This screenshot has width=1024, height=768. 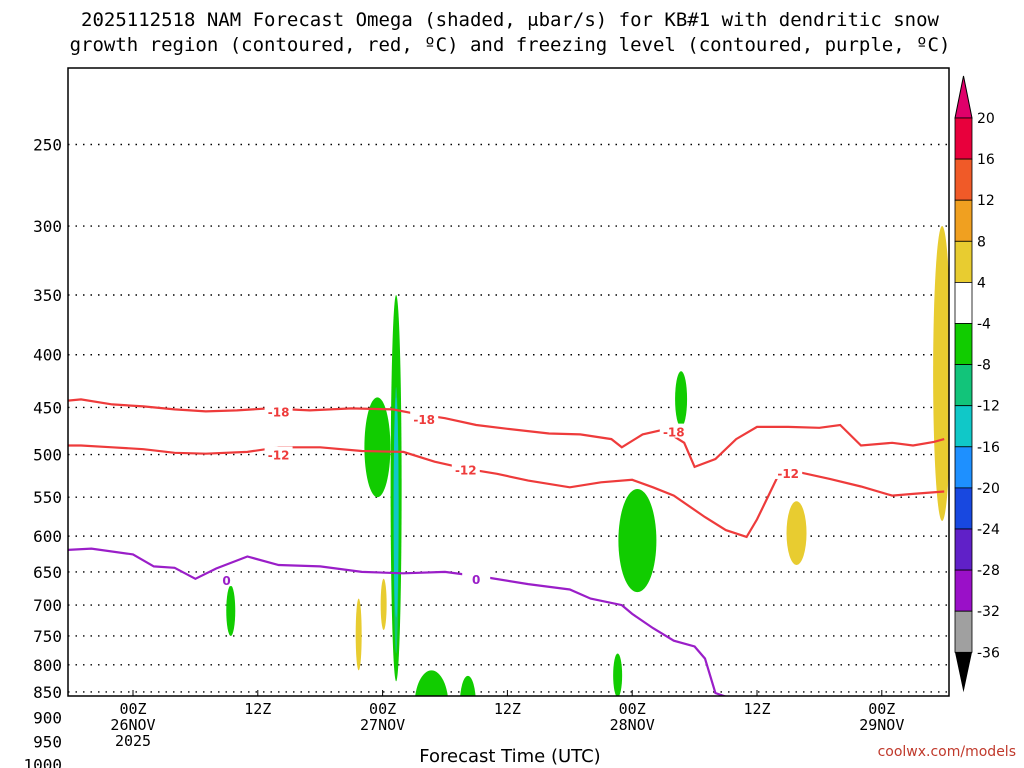 I want to click on contour-label-bg--18-2, so click(x=673, y=430).